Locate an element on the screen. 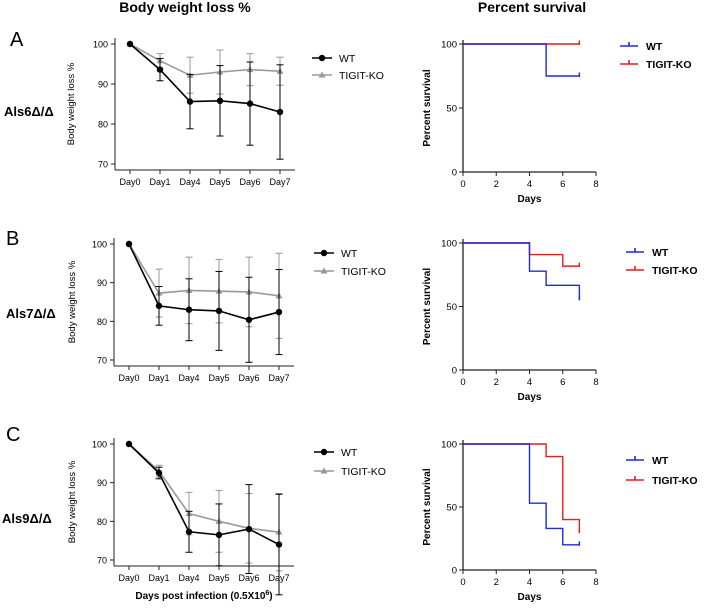 This screenshot has width=708, height=612. legend-marker-wt is located at coordinates (324, 452).